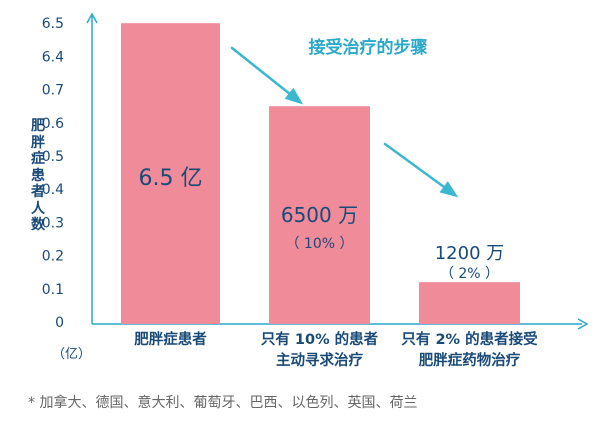 The width and height of the screenshot is (600, 429). Describe the element at coordinates (469, 274) in the screenshot. I see `data-label: （ 2% ）` at that location.